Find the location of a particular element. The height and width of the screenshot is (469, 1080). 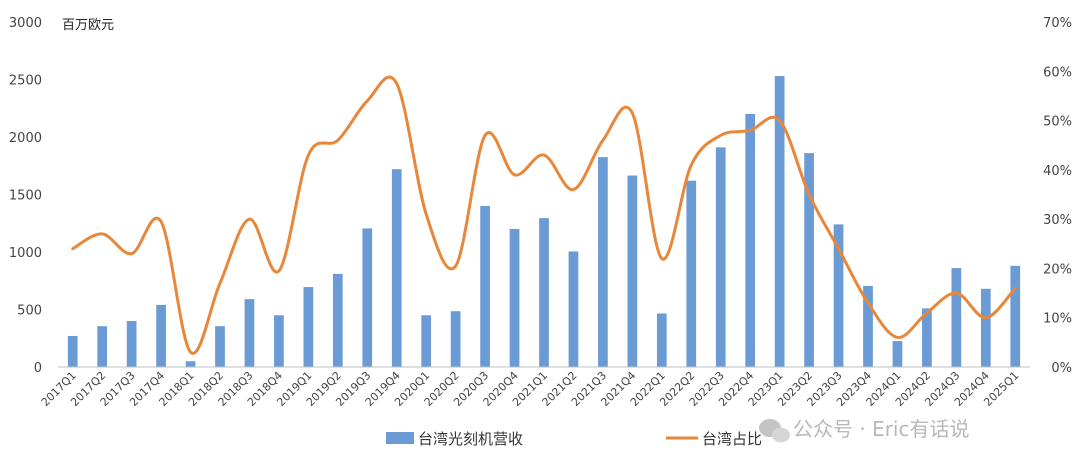

left-tick-label: 0 is located at coordinates (38, 368).